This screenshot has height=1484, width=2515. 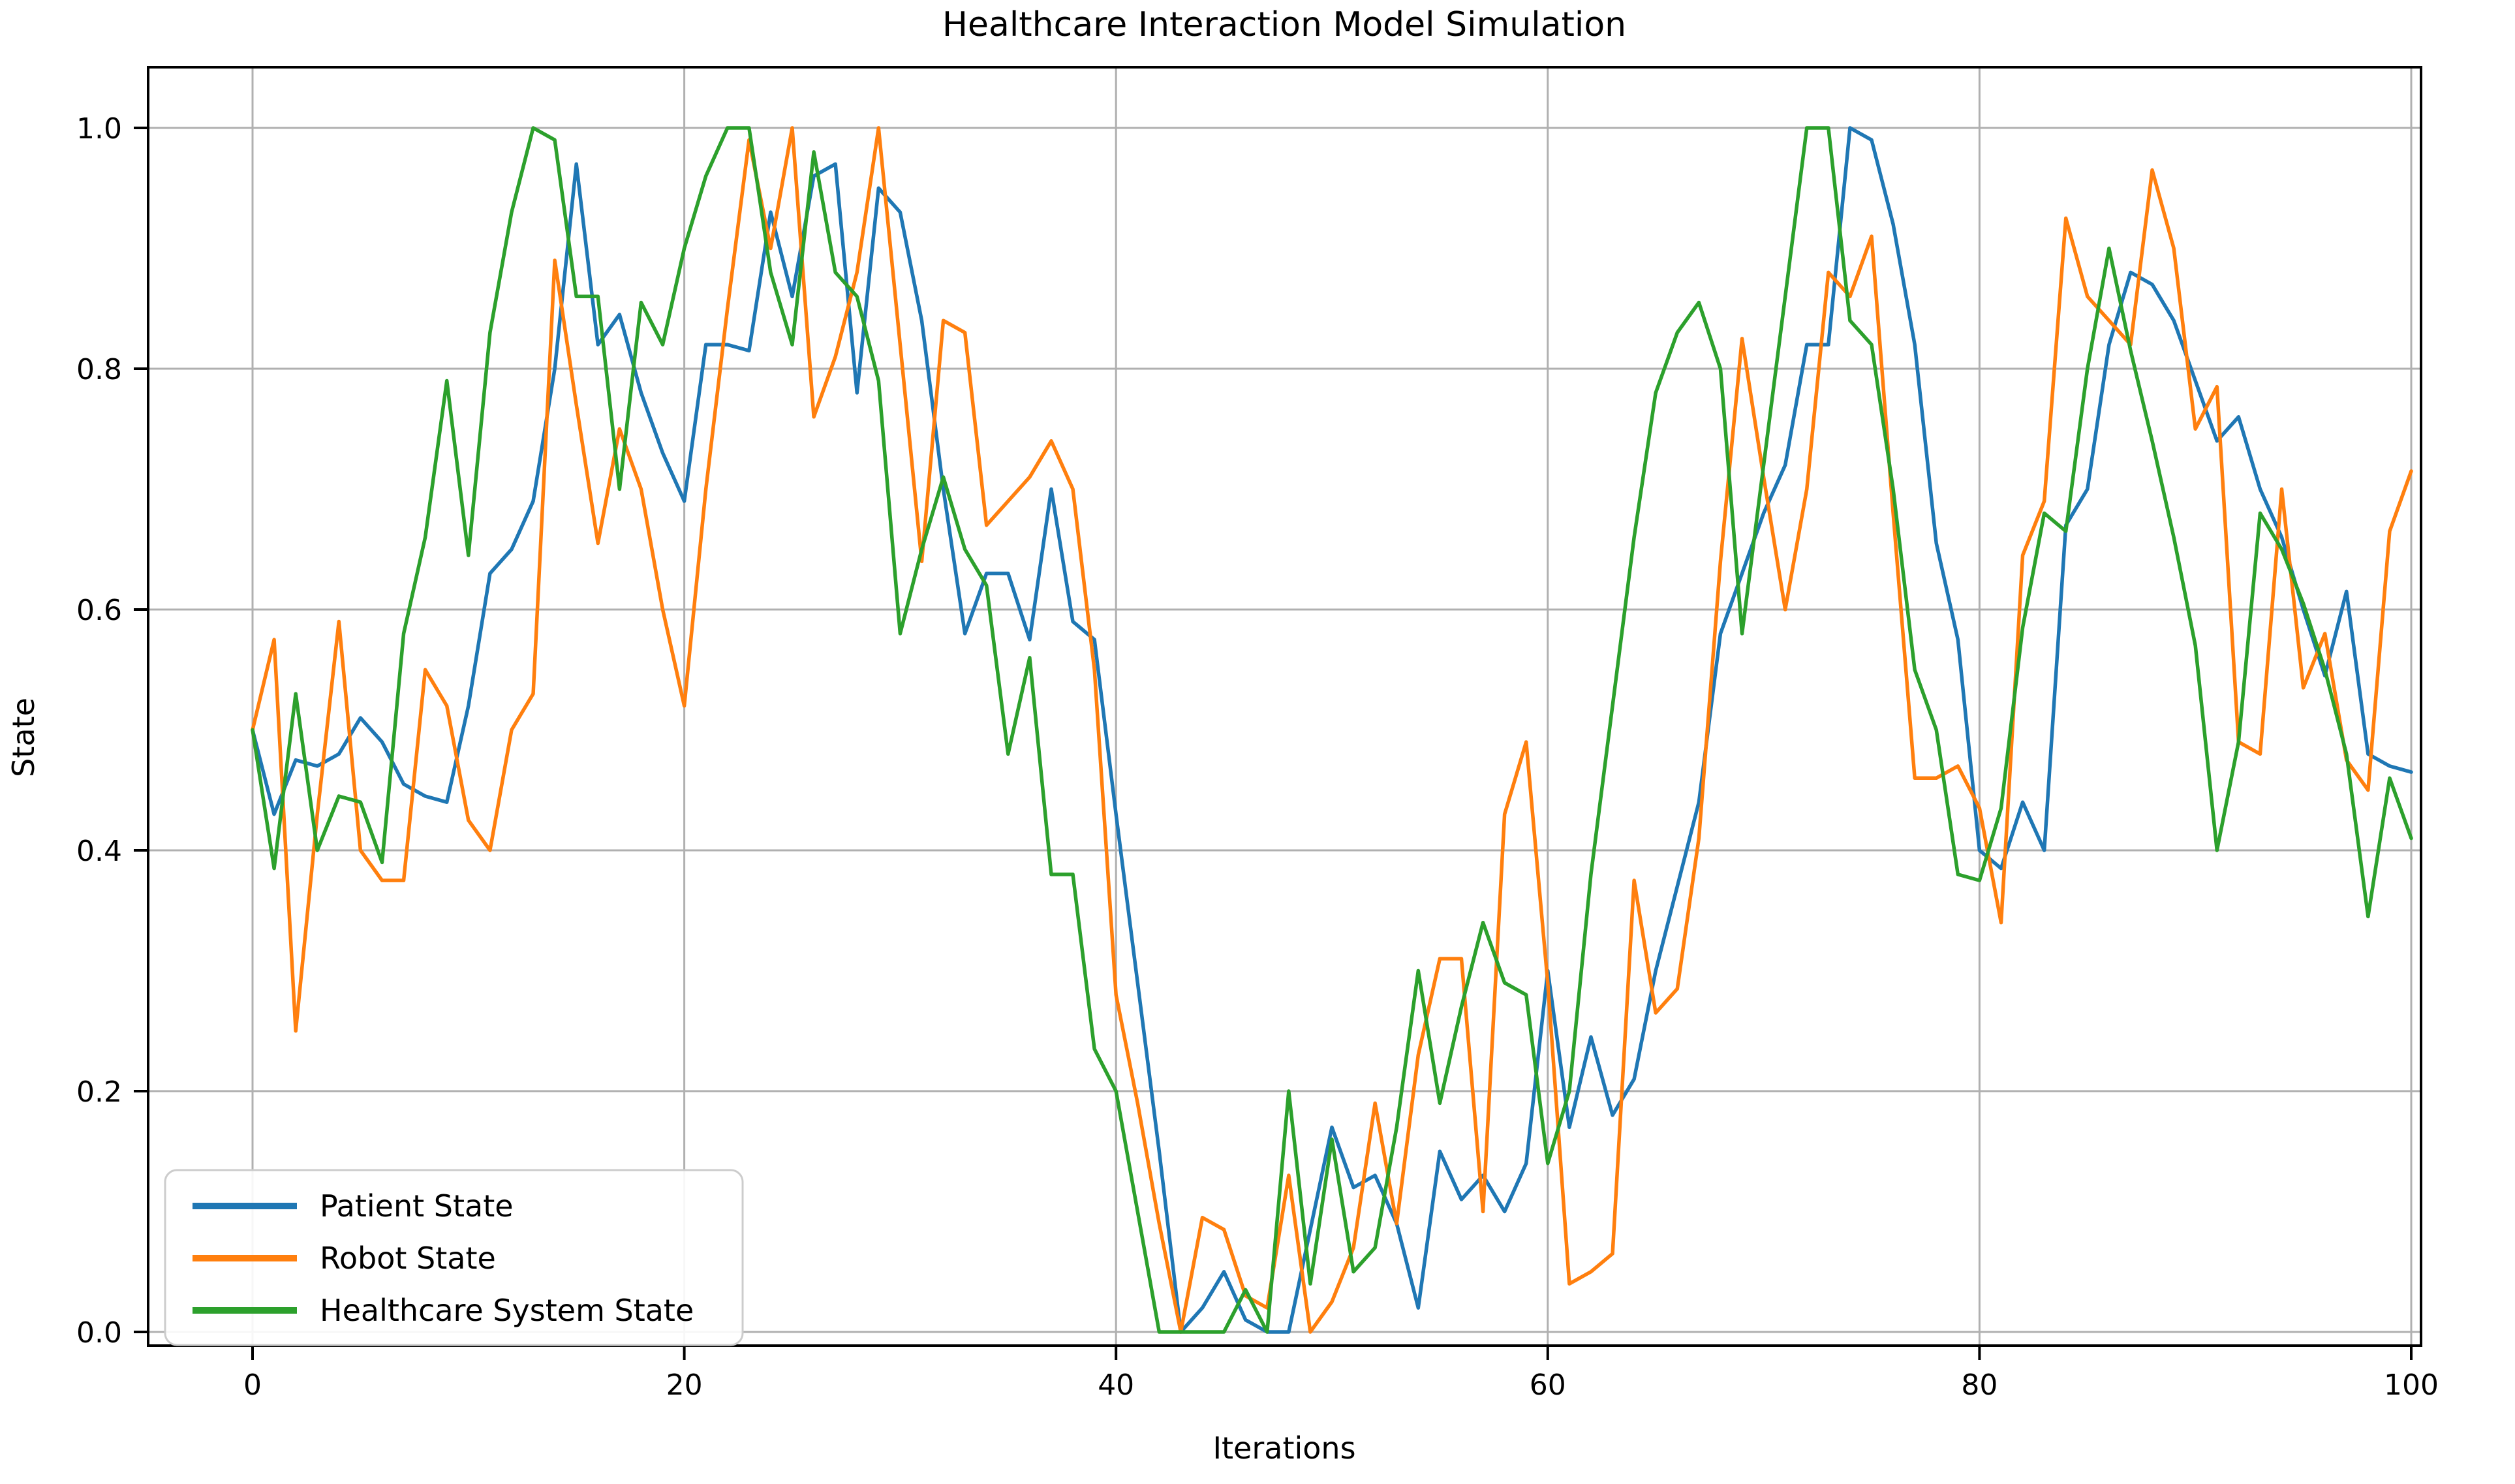 What do you see at coordinates (99, 851) in the screenshot?
I see `y-tick-label: 0.4` at bounding box center [99, 851].